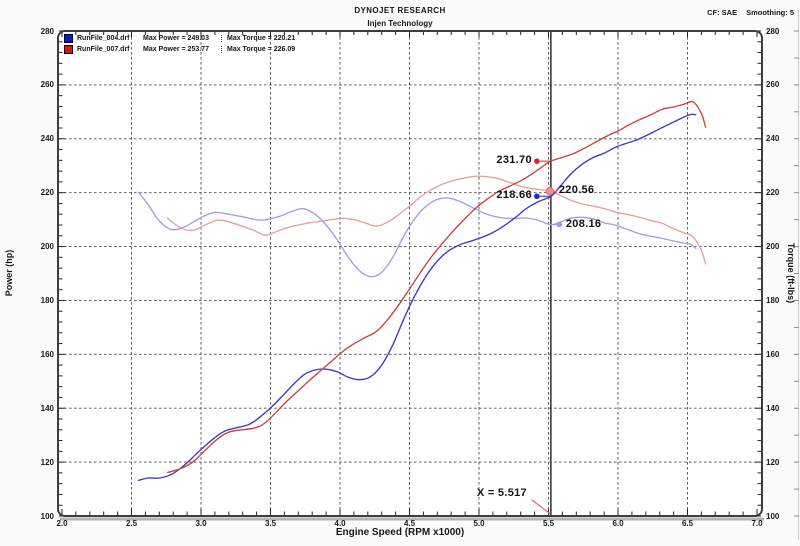 This screenshot has height=546, width=800. I want to click on x-axis-tick-label: 6.5, so click(687, 523).